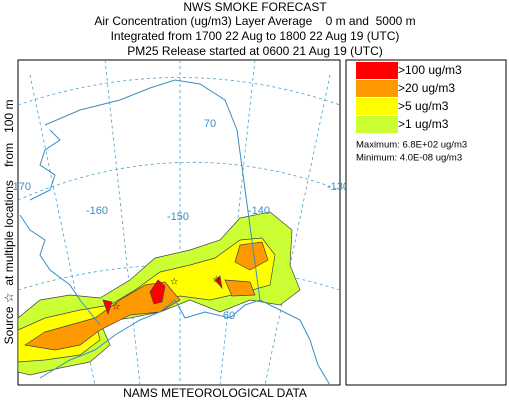 The image size is (509, 401). Describe the element at coordinates (178, 217) in the screenshot. I see `longitude-label: -150` at that location.